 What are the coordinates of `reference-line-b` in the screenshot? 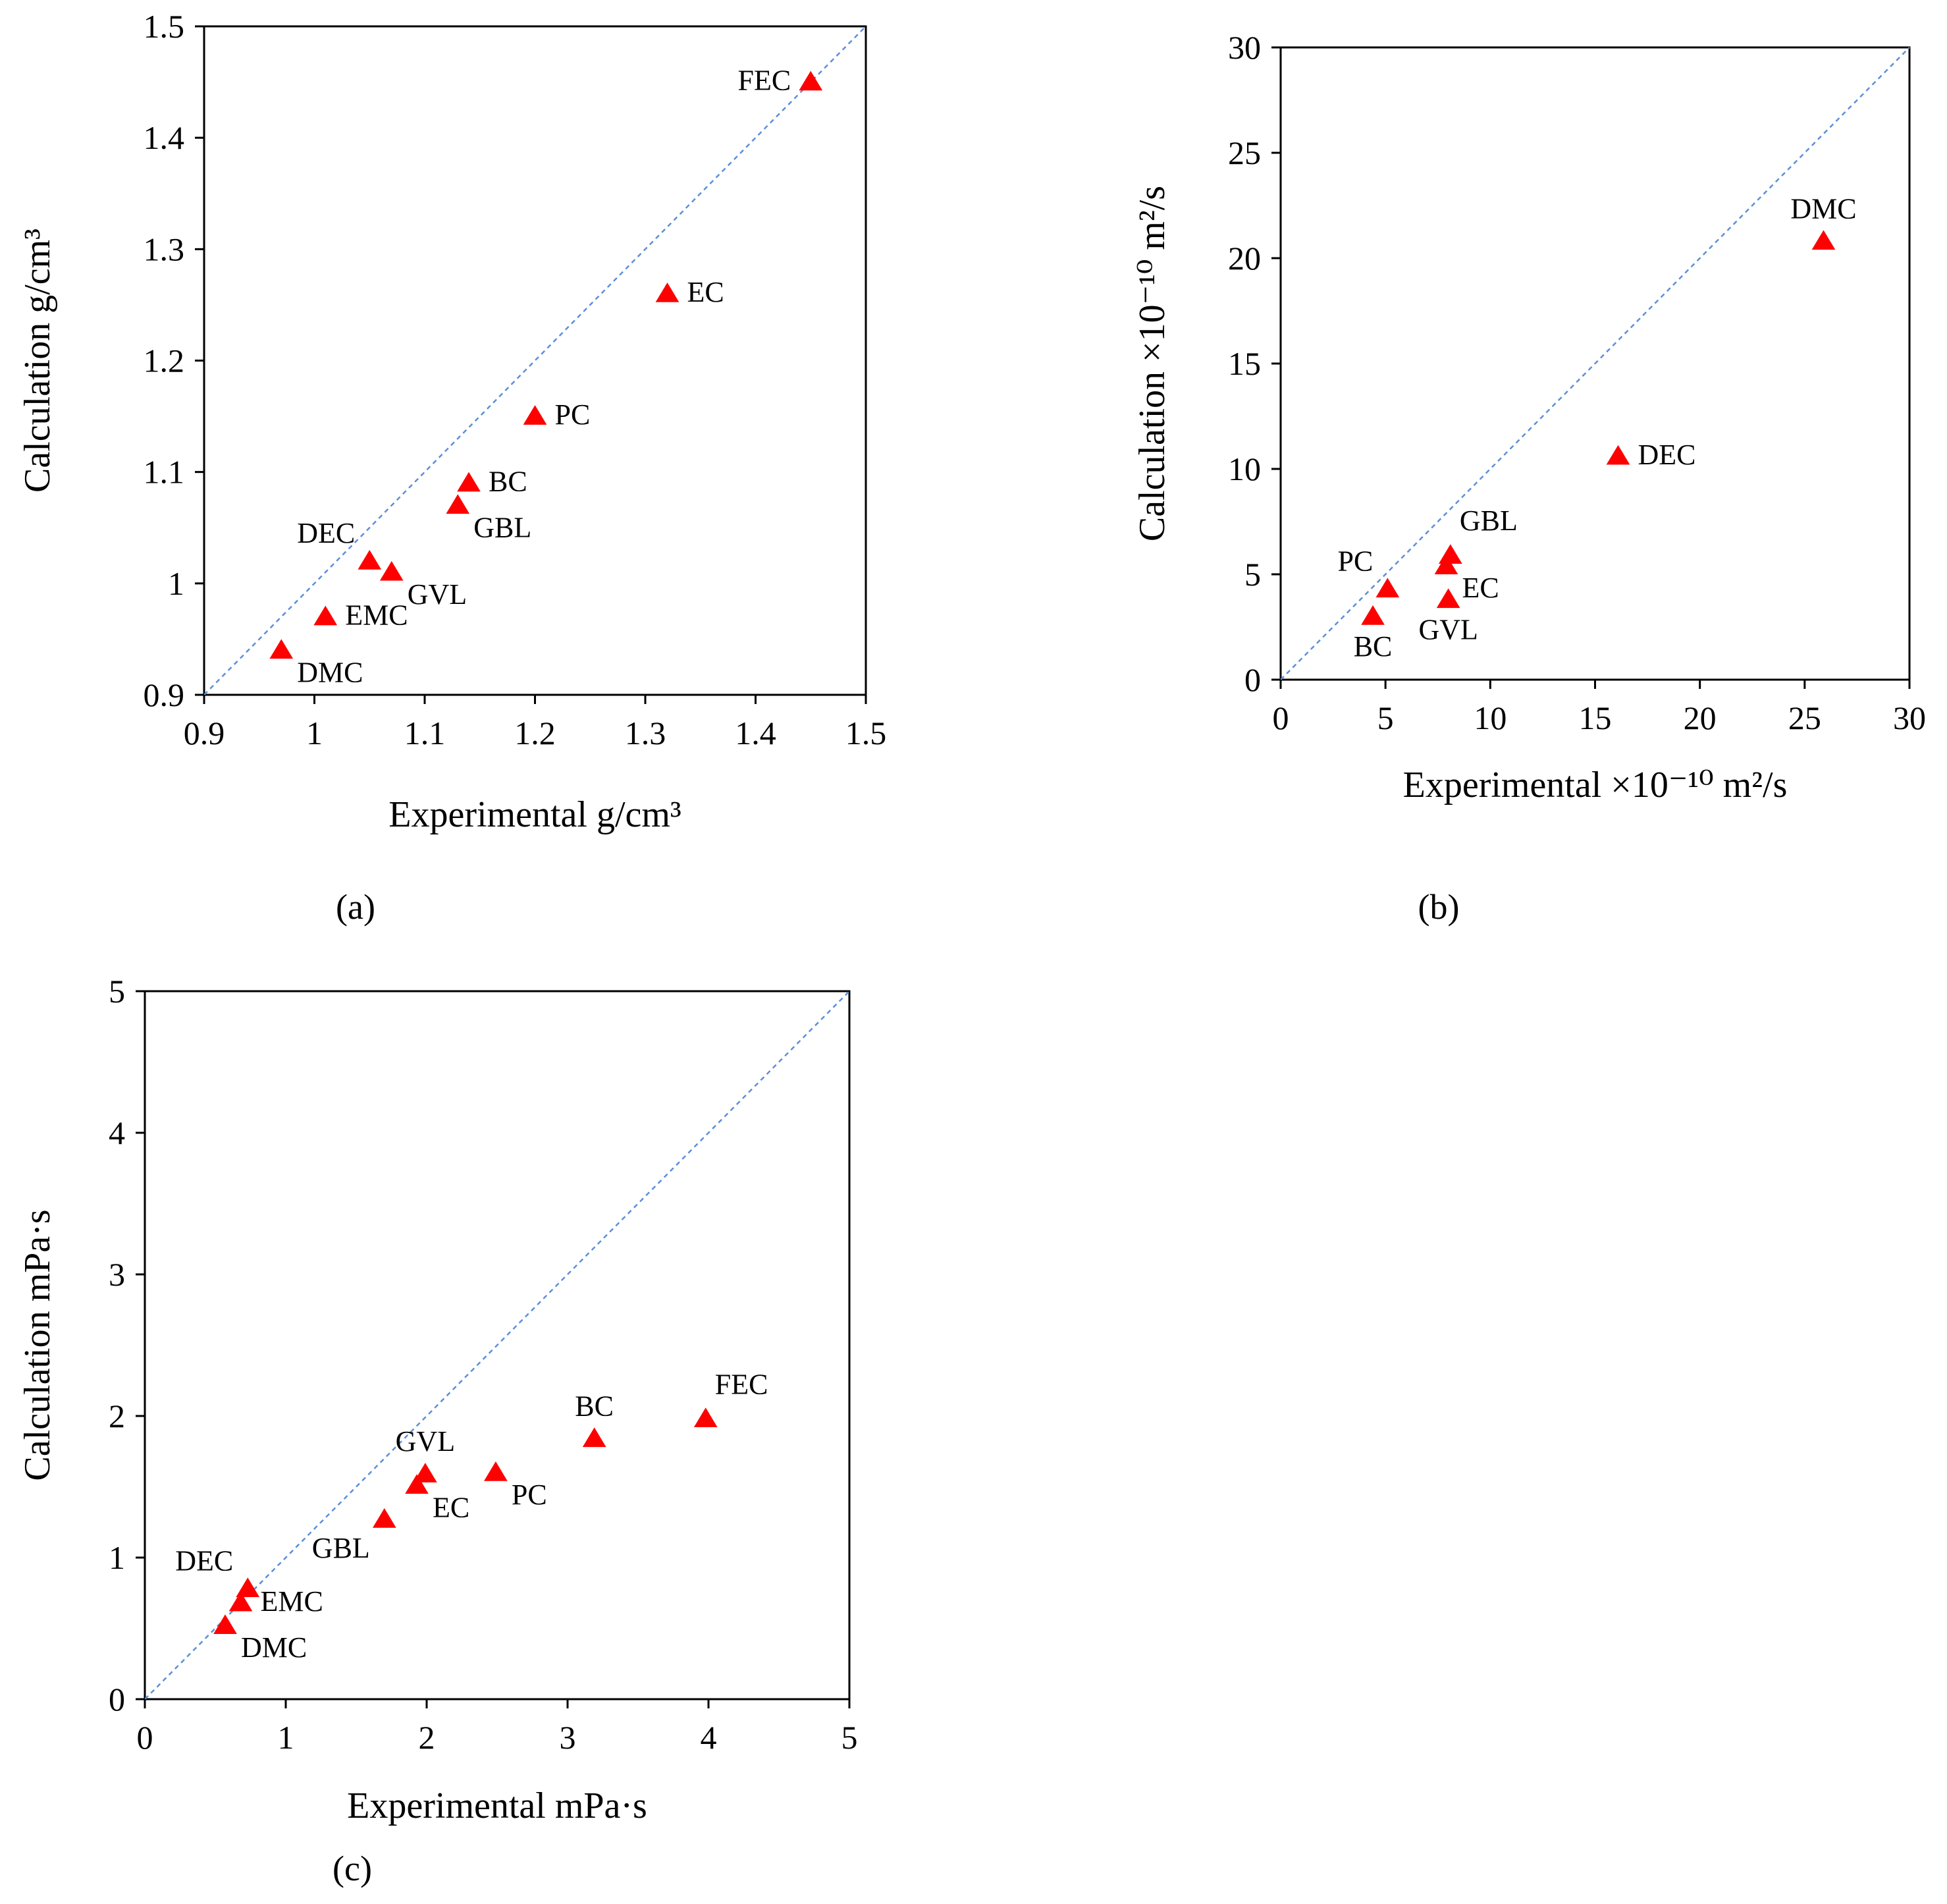 It's located at (1595, 363).